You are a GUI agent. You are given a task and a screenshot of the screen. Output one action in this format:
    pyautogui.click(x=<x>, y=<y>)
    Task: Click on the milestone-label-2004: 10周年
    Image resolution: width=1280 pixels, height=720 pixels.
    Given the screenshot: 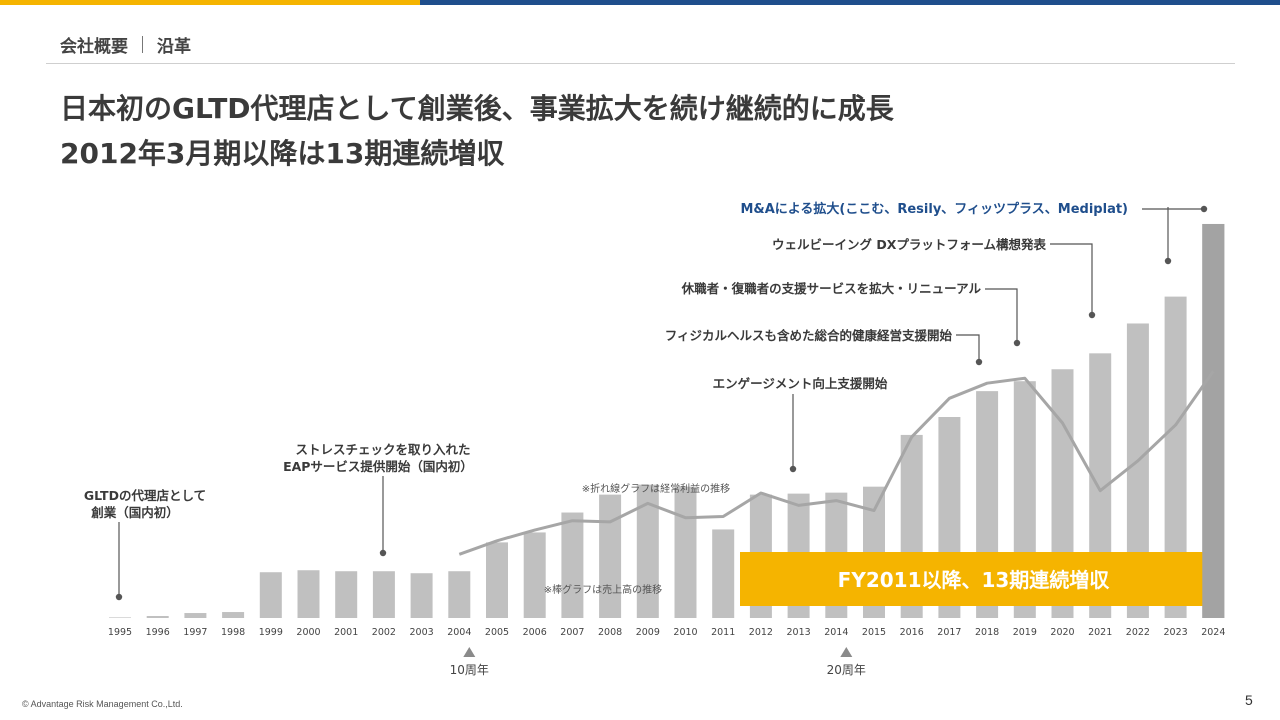 What is the action you would take?
    pyautogui.click(x=469, y=670)
    